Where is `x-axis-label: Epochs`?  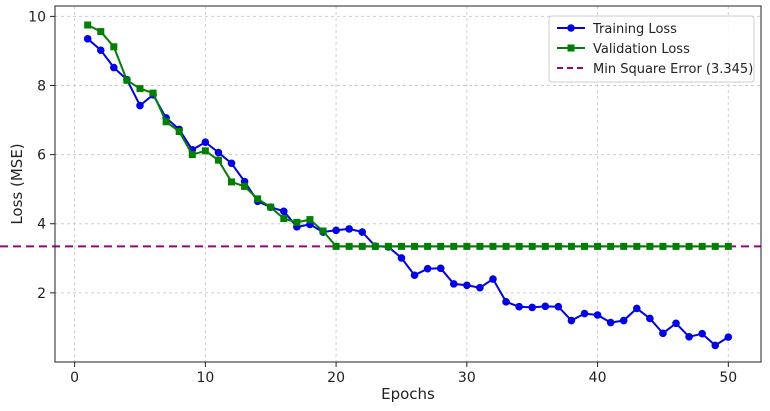
x-axis-label: Epochs is located at coordinates (408, 394).